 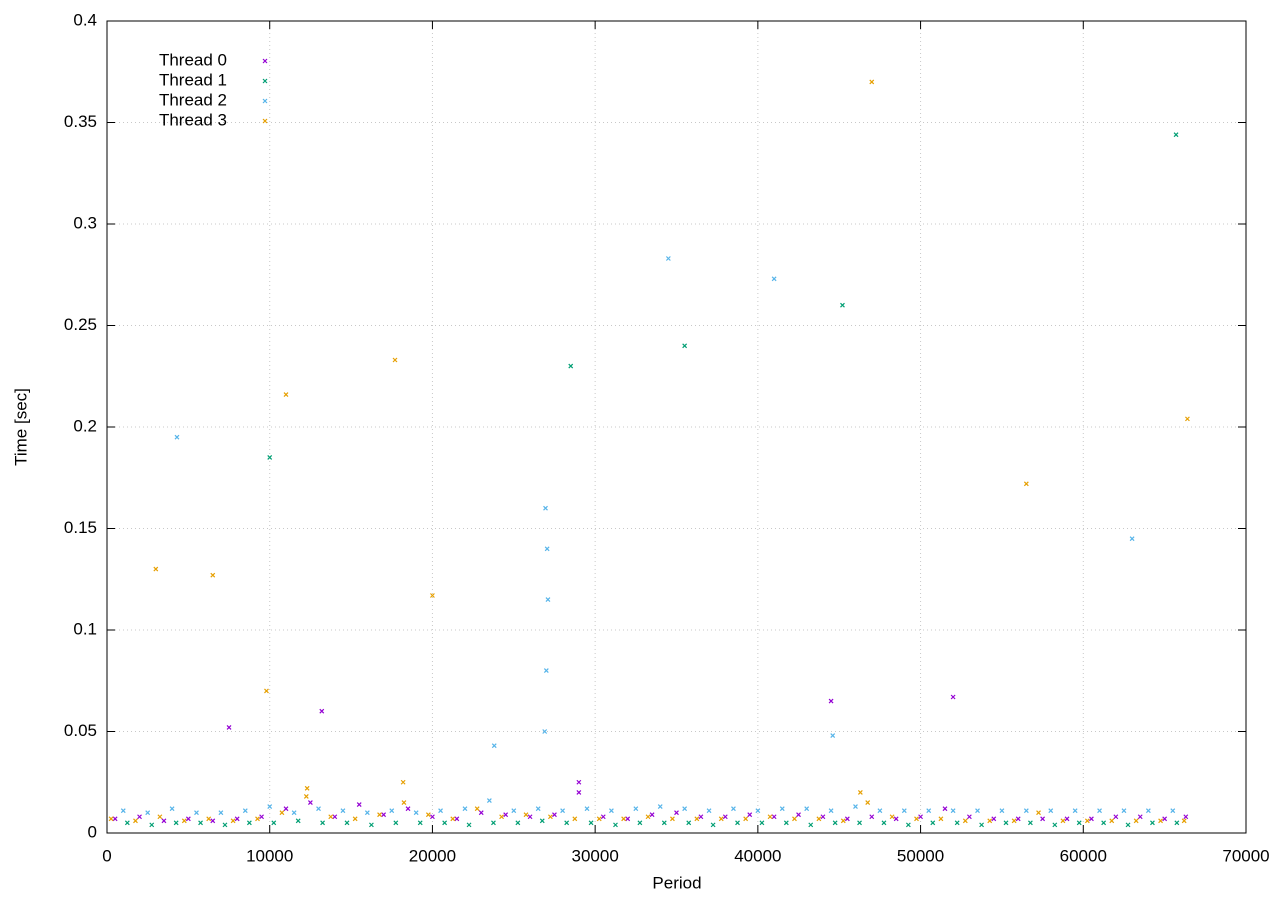 What do you see at coordinates (85, 628) in the screenshot?
I see `y-tick-label: 0.1` at bounding box center [85, 628].